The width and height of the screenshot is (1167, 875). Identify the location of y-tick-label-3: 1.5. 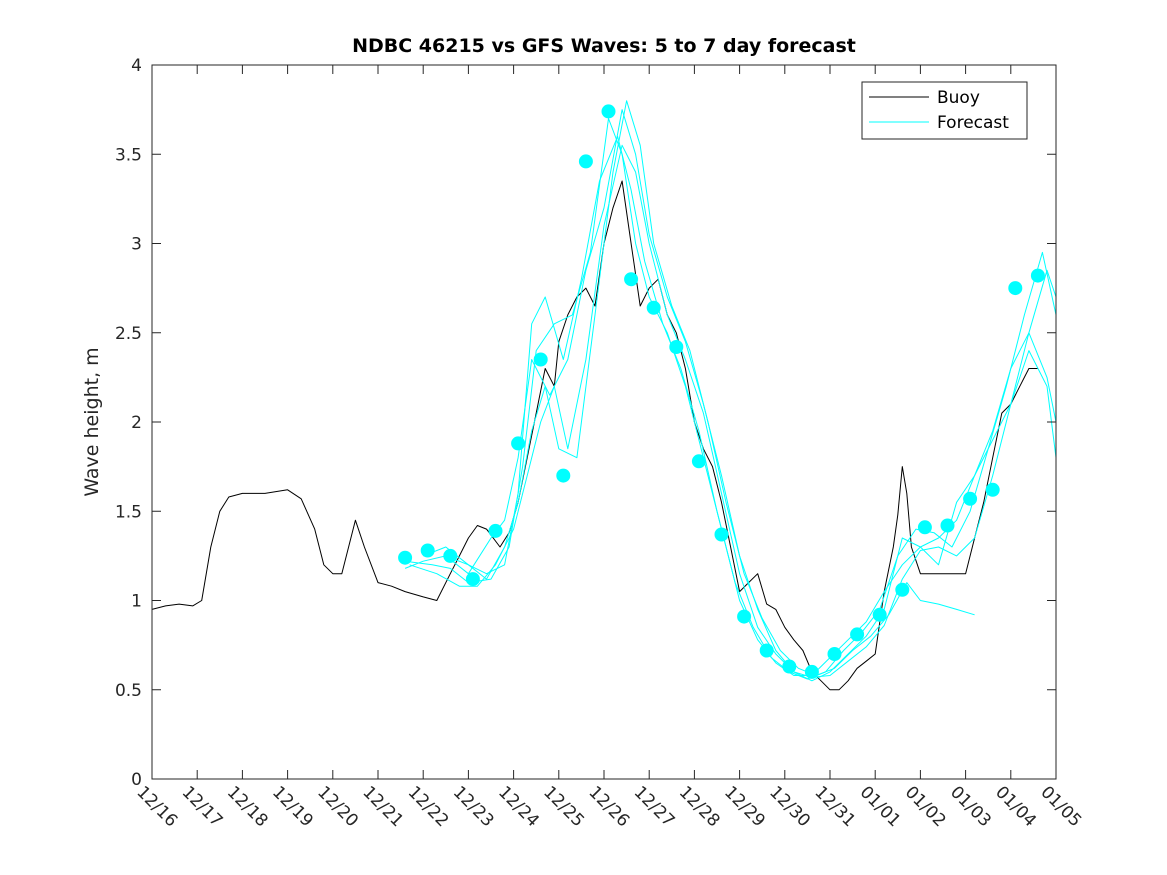
(128, 512).